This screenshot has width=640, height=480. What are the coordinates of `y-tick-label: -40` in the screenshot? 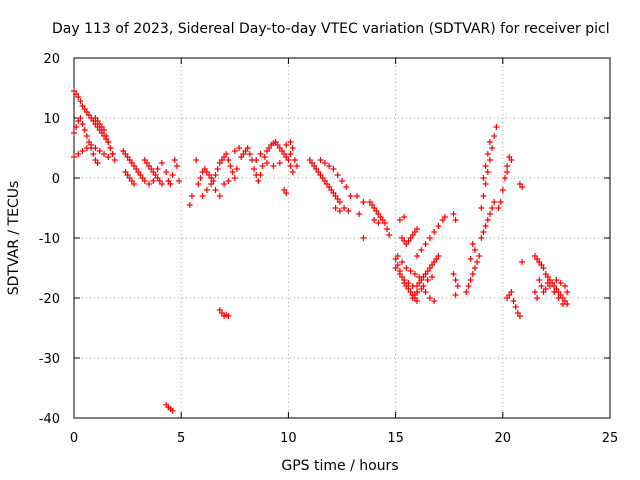 It's located at (49, 419).